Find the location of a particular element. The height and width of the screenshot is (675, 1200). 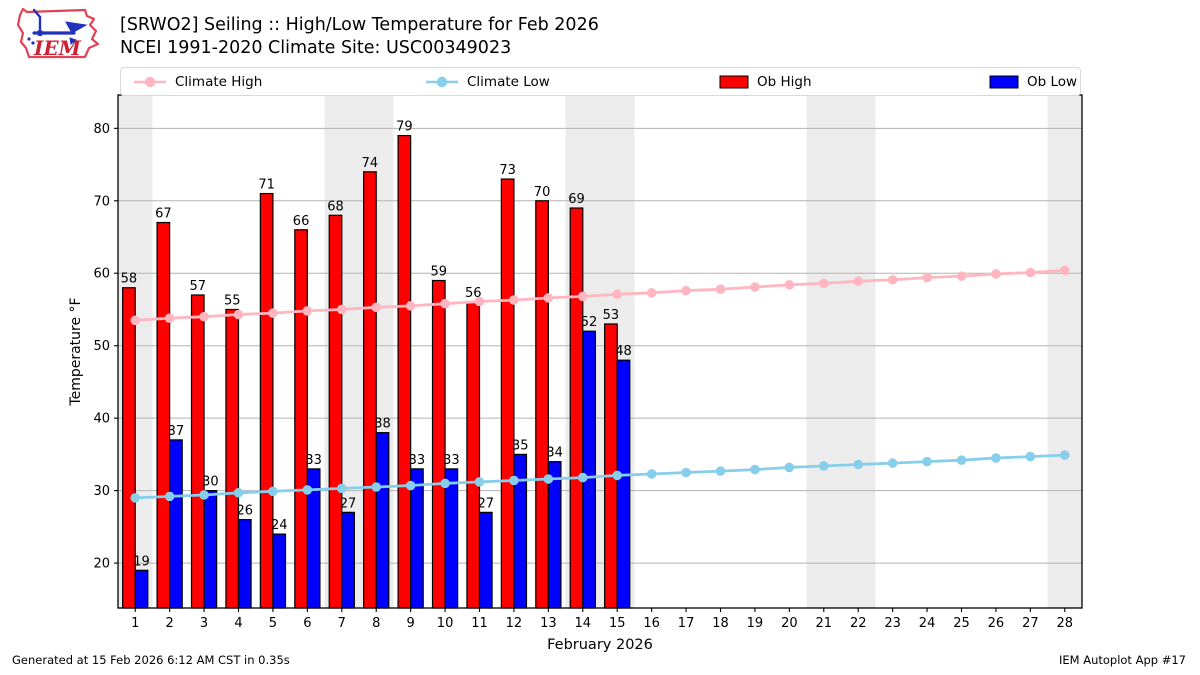

ob-low-value: 30 is located at coordinates (210, 482).